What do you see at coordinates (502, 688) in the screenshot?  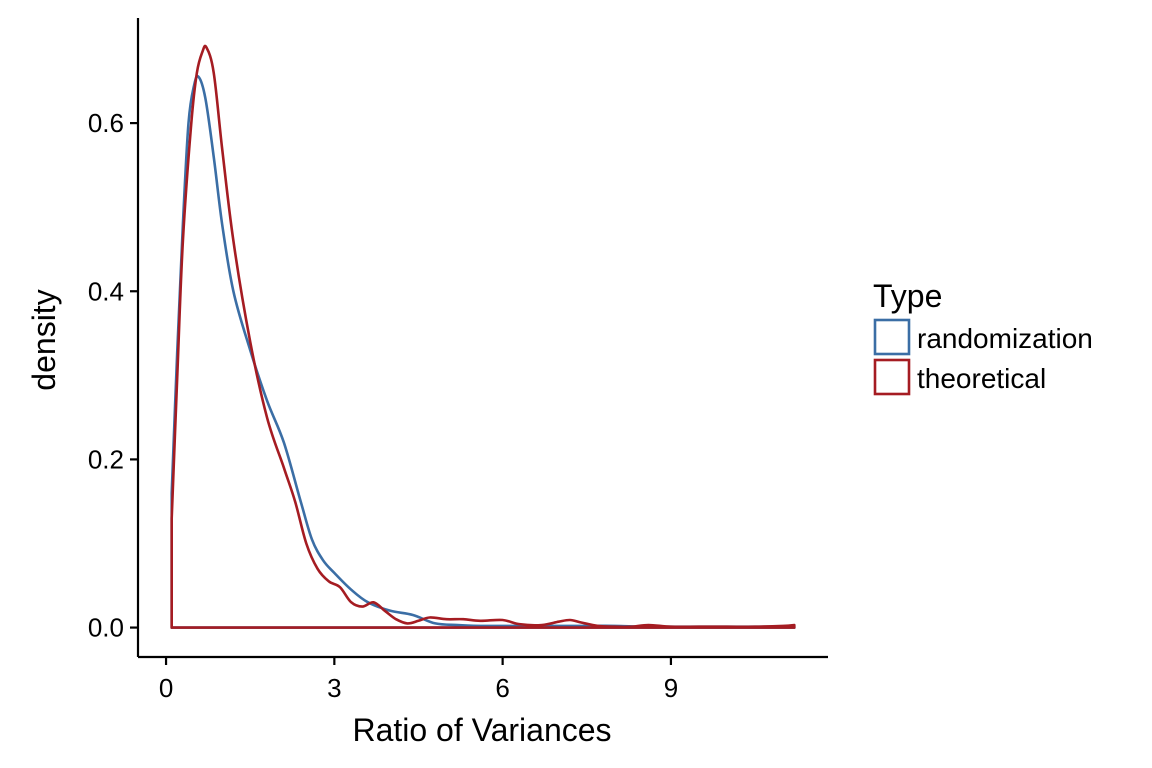 I see `x-tick-label: 6` at bounding box center [502, 688].